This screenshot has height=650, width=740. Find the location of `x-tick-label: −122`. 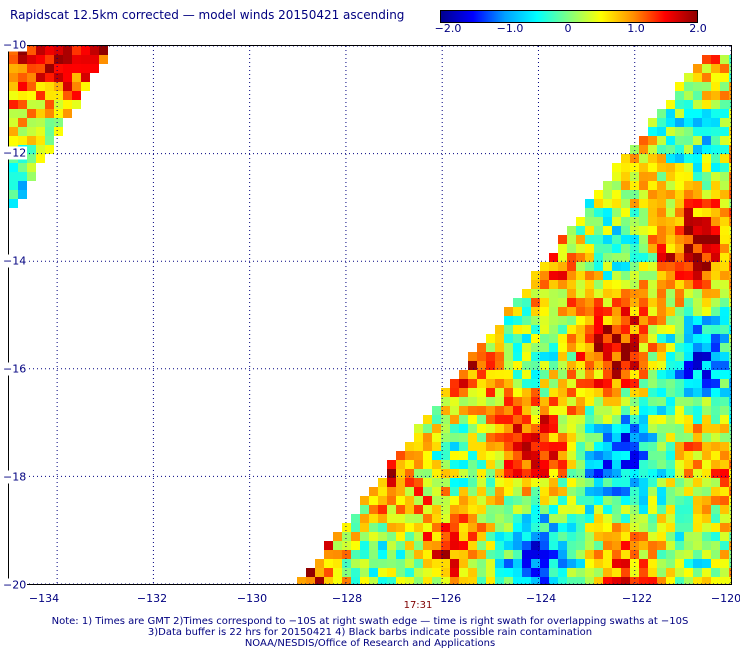

x-tick-label: −122 is located at coordinates (637, 598).